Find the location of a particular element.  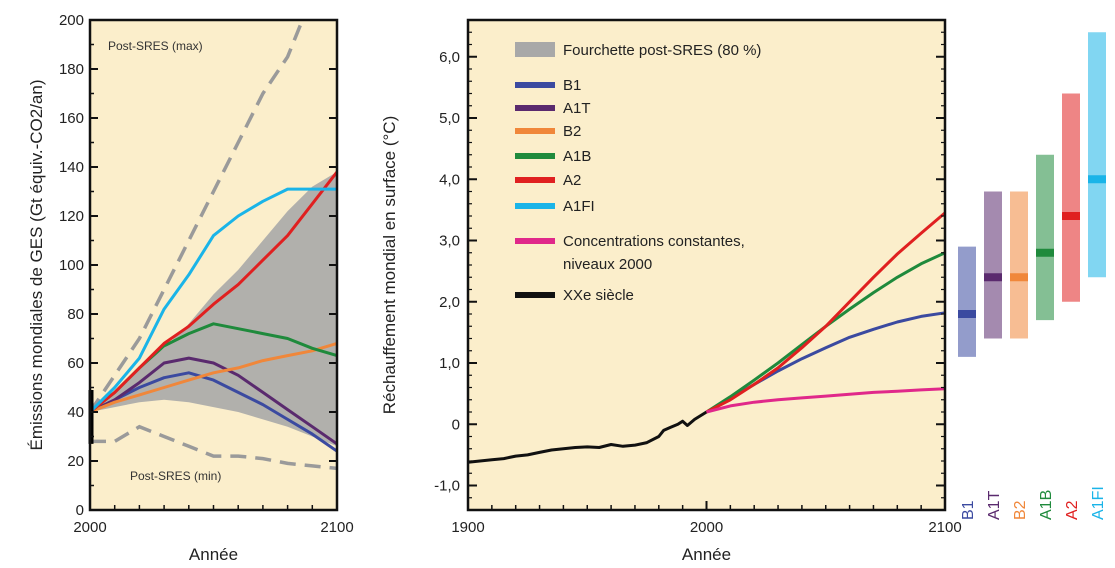

legend-label-a1fi: A1FI is located at coordinates (579, 206).